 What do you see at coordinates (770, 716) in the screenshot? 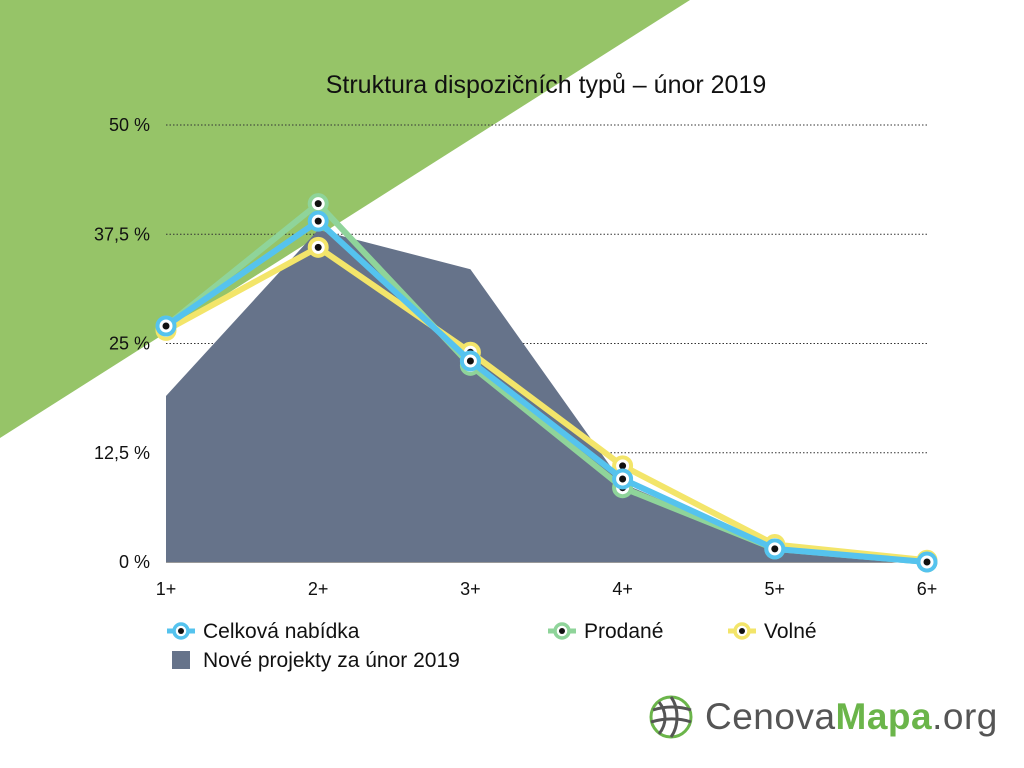
I see `logo-text-cenova: Cenova` at bounding box center [770, 716].